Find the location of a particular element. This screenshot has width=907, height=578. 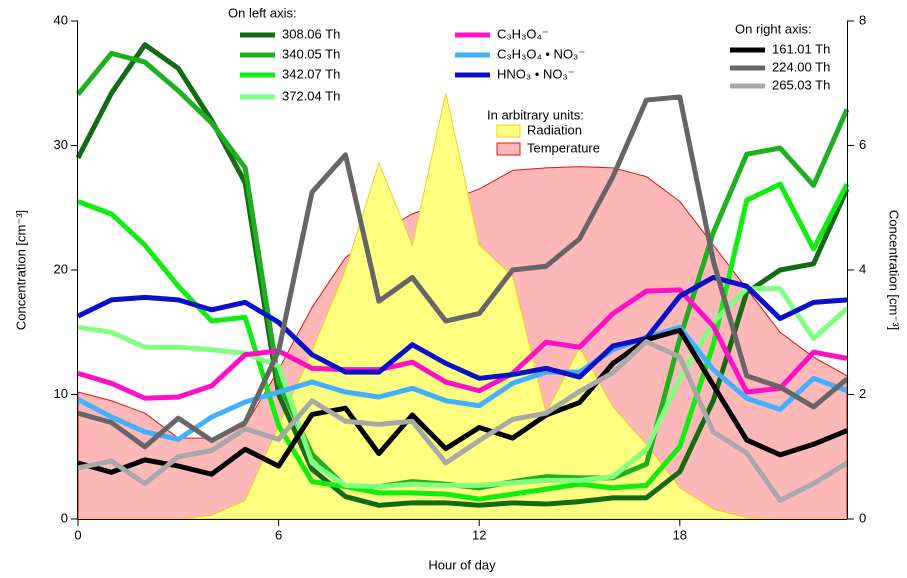

y-tick-label: 40 is located at coordinates (61, 19).